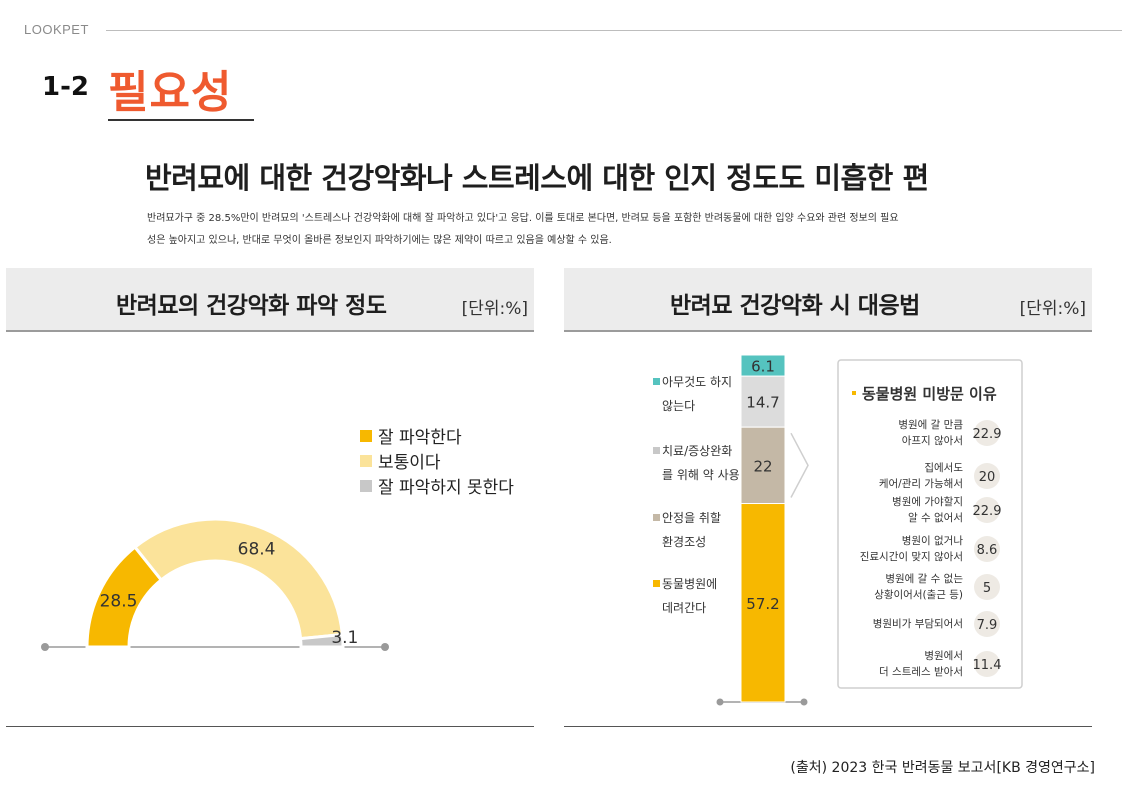 The image size is (1123, 794). What do you see at coordinates (943, 656) in the screenshot?
I see `callout-item-label: 병원에서` at bounding box center [943, 656].